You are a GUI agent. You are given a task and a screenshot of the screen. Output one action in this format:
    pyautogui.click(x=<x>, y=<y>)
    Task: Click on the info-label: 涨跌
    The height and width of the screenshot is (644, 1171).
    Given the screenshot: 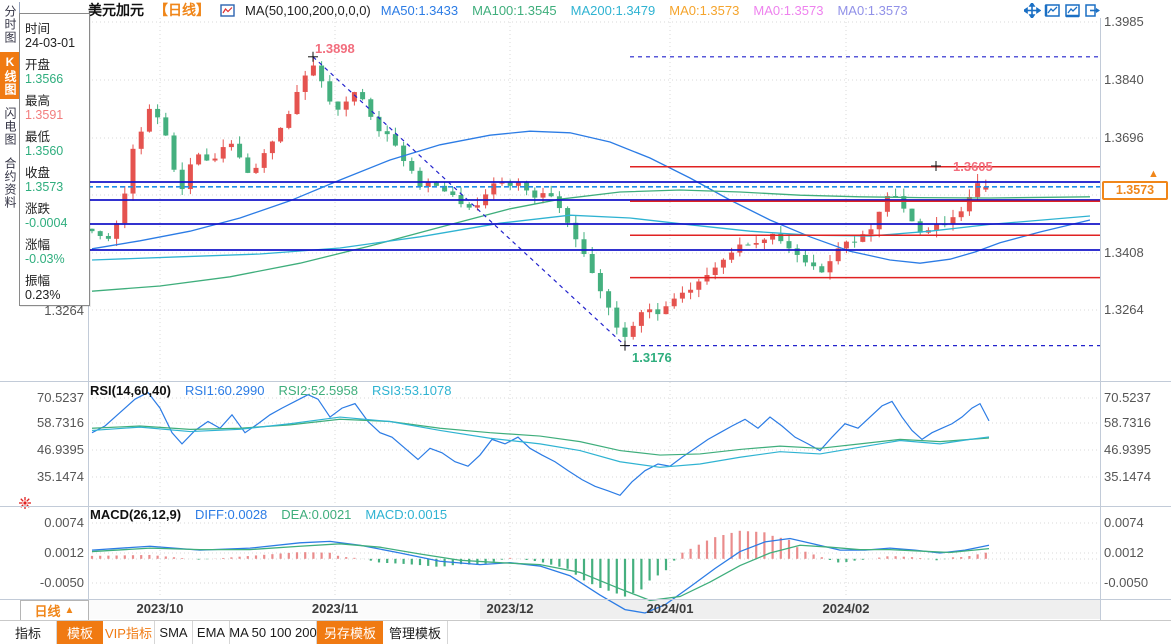 What is the action you would take?
    pyautogui.click(x=38, y=209)
    